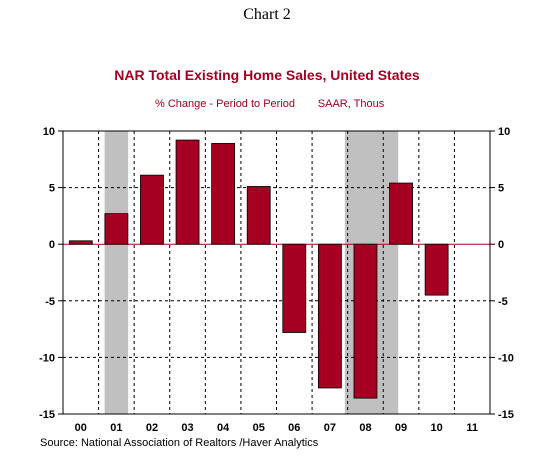  I want to click on x-tick-label: 04, so click(223, 428).